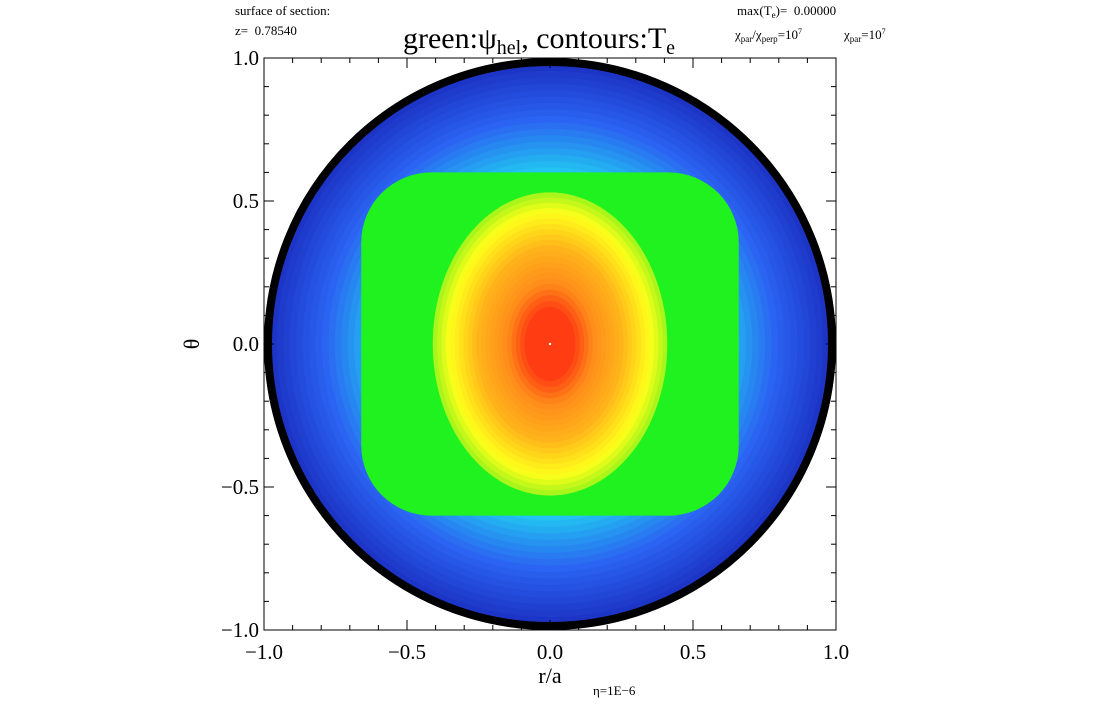 This screenshot has height=710, width=1116. Describe the element at coordinates (769, 39) in the screenshot. I see `chi2-sub: perp` at that location.